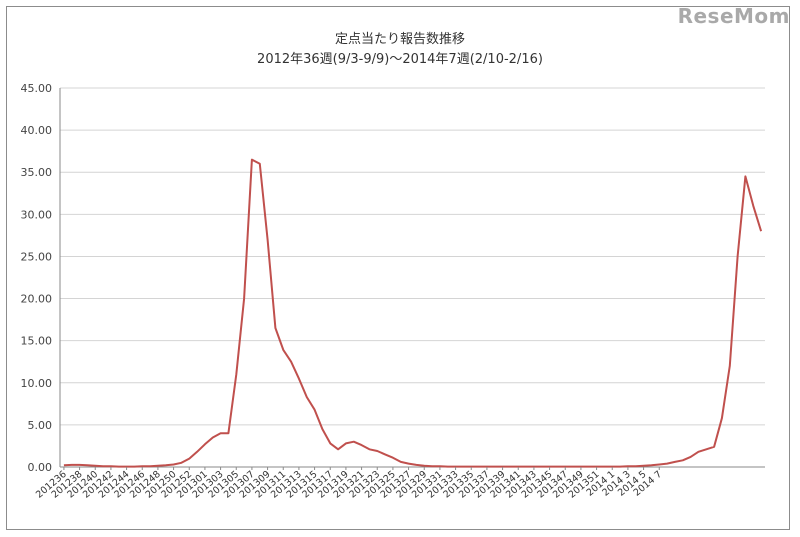  What do you see at coordinates (37, 88) in the screenshot?
I see `y-tick-label: 45.00` at bounding box center [37, 88].